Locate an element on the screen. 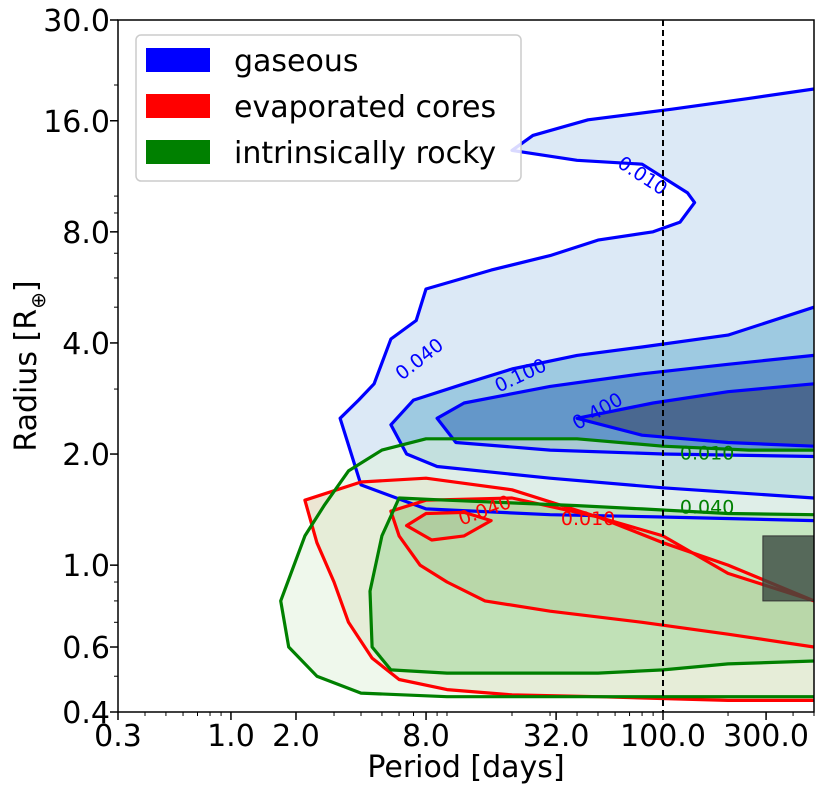 The width and height of the screenshot is (830, 790). y-tick-label: 16.0 is located at coordinates (76, 122).